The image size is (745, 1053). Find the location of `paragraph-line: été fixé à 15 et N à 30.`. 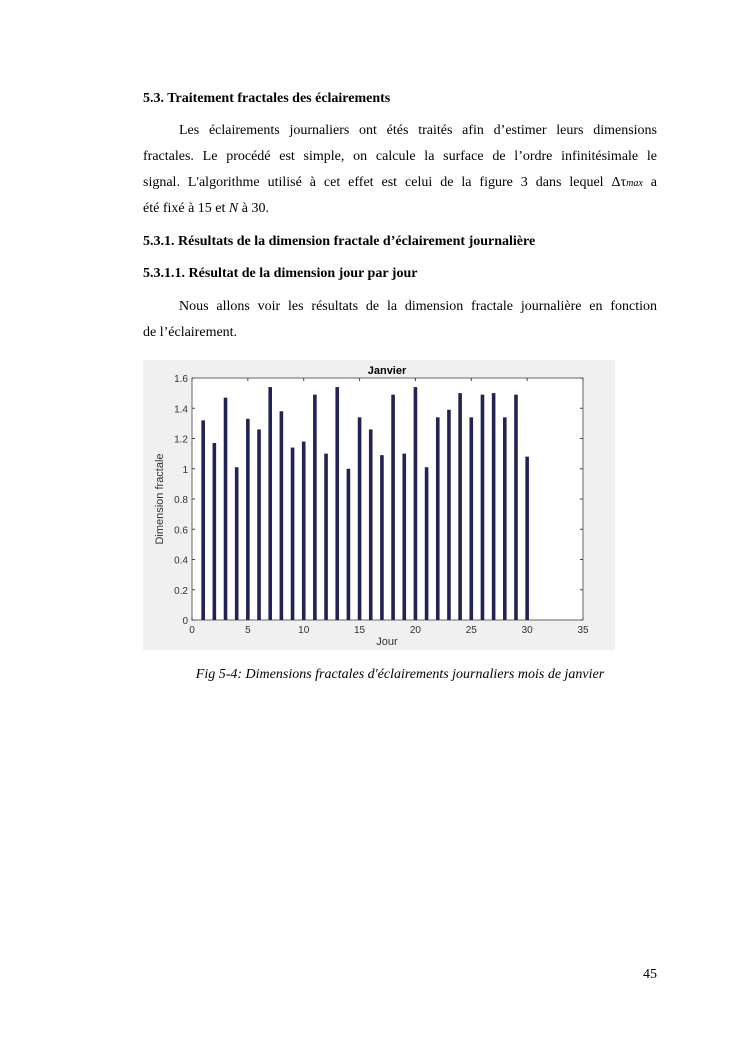

paragraph-line: été fixé à 15 et N à 30. is located at coordinates (206, 208).